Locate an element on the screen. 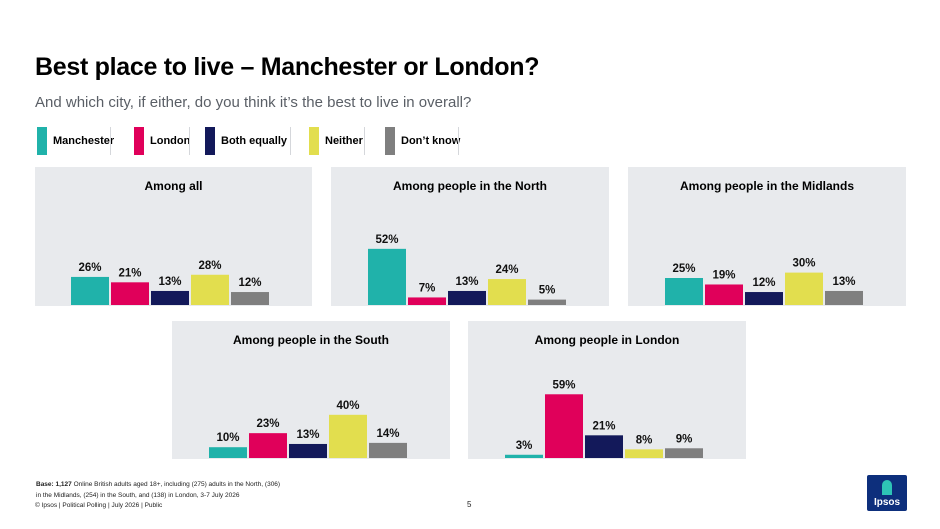 This screenshot has height=529, width=940. page-number: 5 is located at coordinates (469, 504).